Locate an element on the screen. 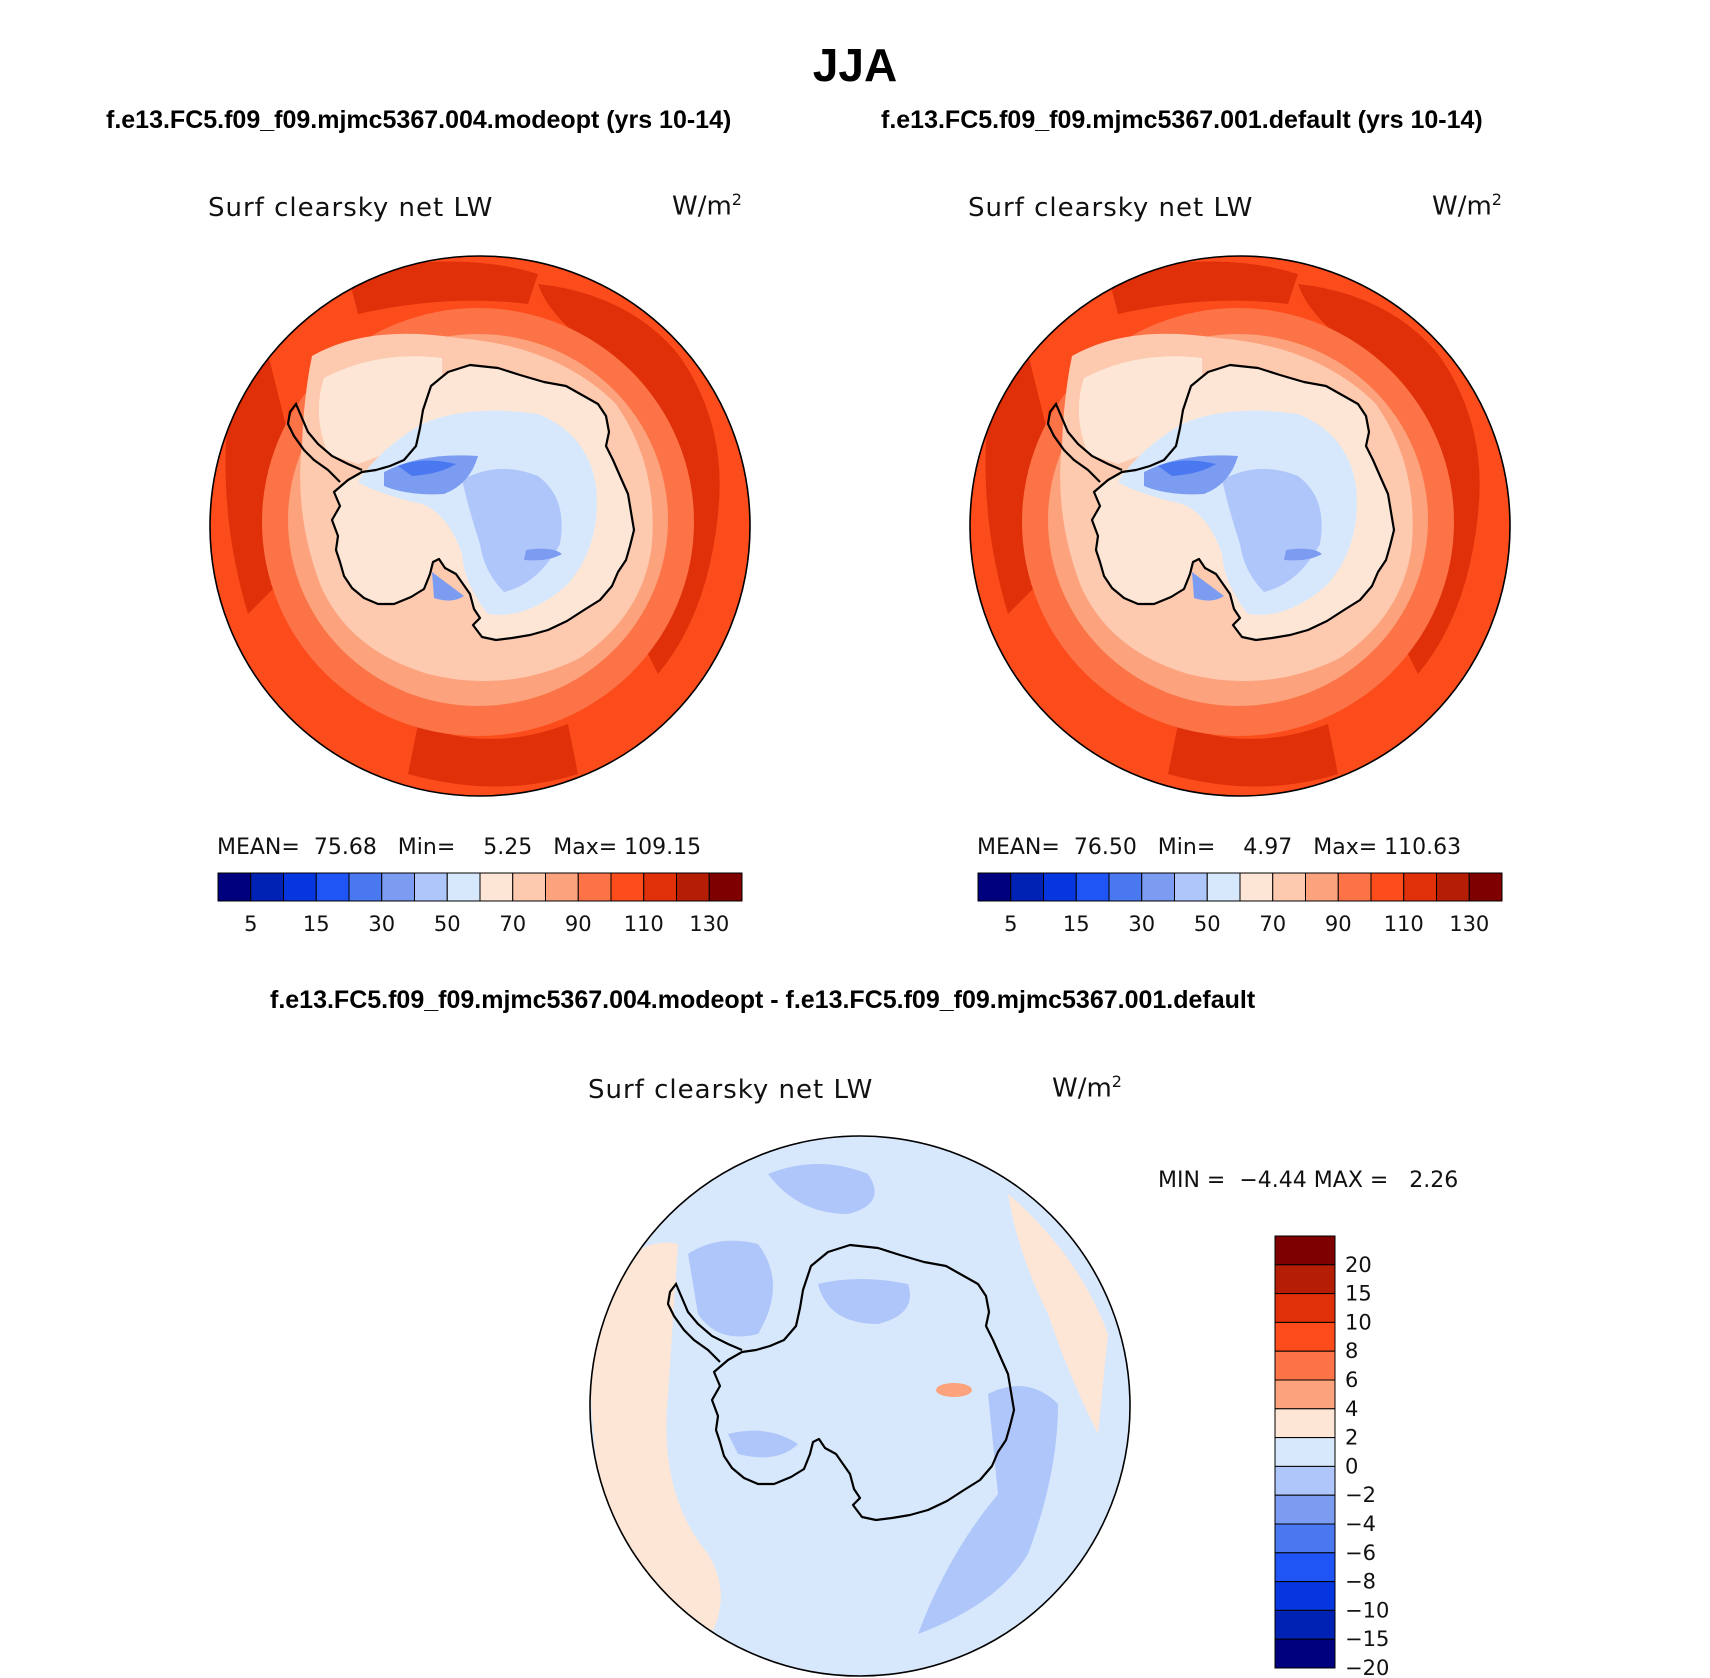  negative-band-east is located at coordinates (1058, 1314).